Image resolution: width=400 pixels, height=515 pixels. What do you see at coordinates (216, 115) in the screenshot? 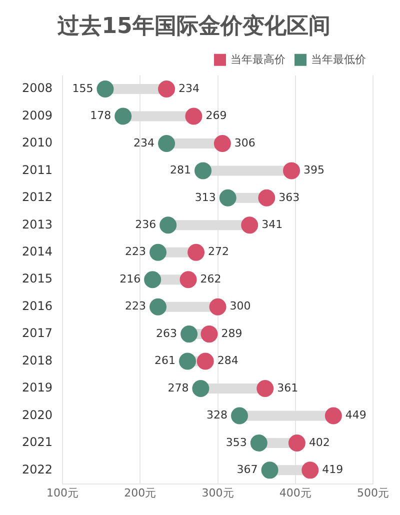
I see `data-label: 269` at bounding box center [216, 115].